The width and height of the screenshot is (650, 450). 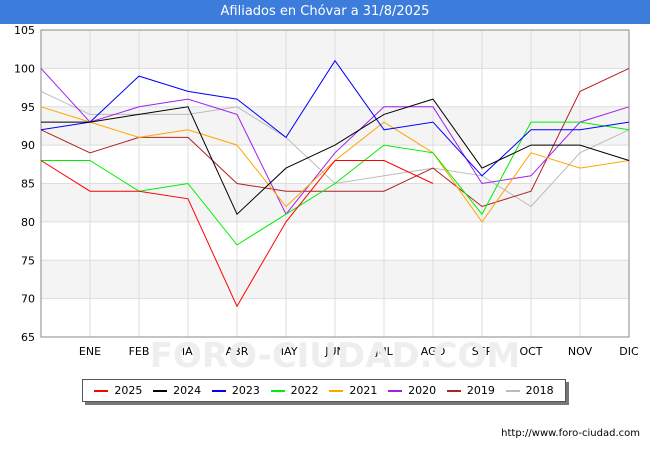 I want to click on y-tick-label: 70, so click(x=28, y=299).